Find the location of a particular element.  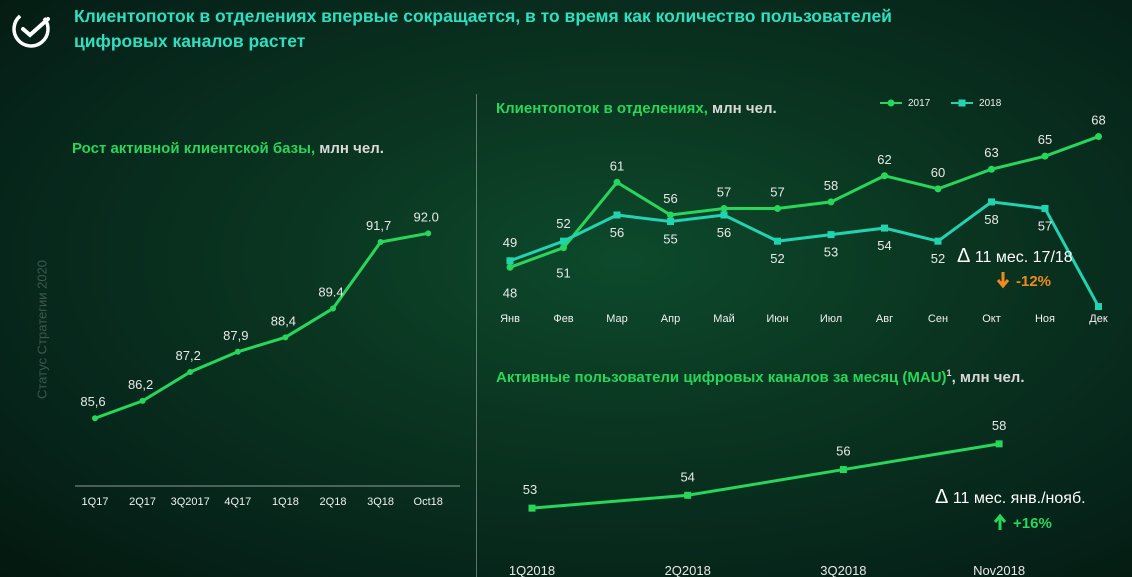

side-caption: Статус Стратегии 2020 is located at coordinates (42, 329).